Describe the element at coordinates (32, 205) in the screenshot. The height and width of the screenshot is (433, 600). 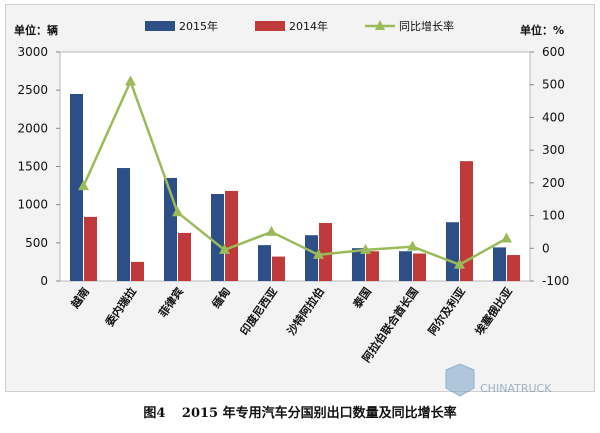
I see `y-left-tick-label: 1000` at that location.